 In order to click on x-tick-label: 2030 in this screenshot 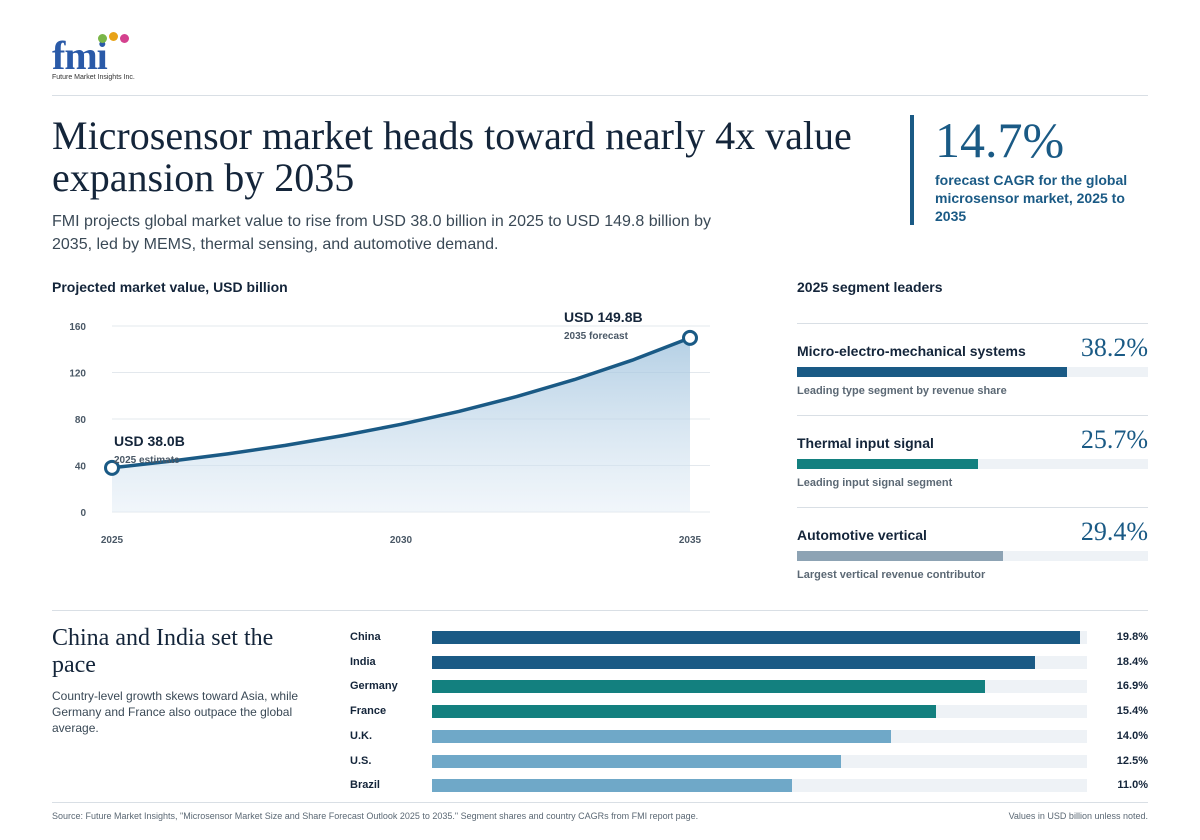, I will do `click(401, 540)`.